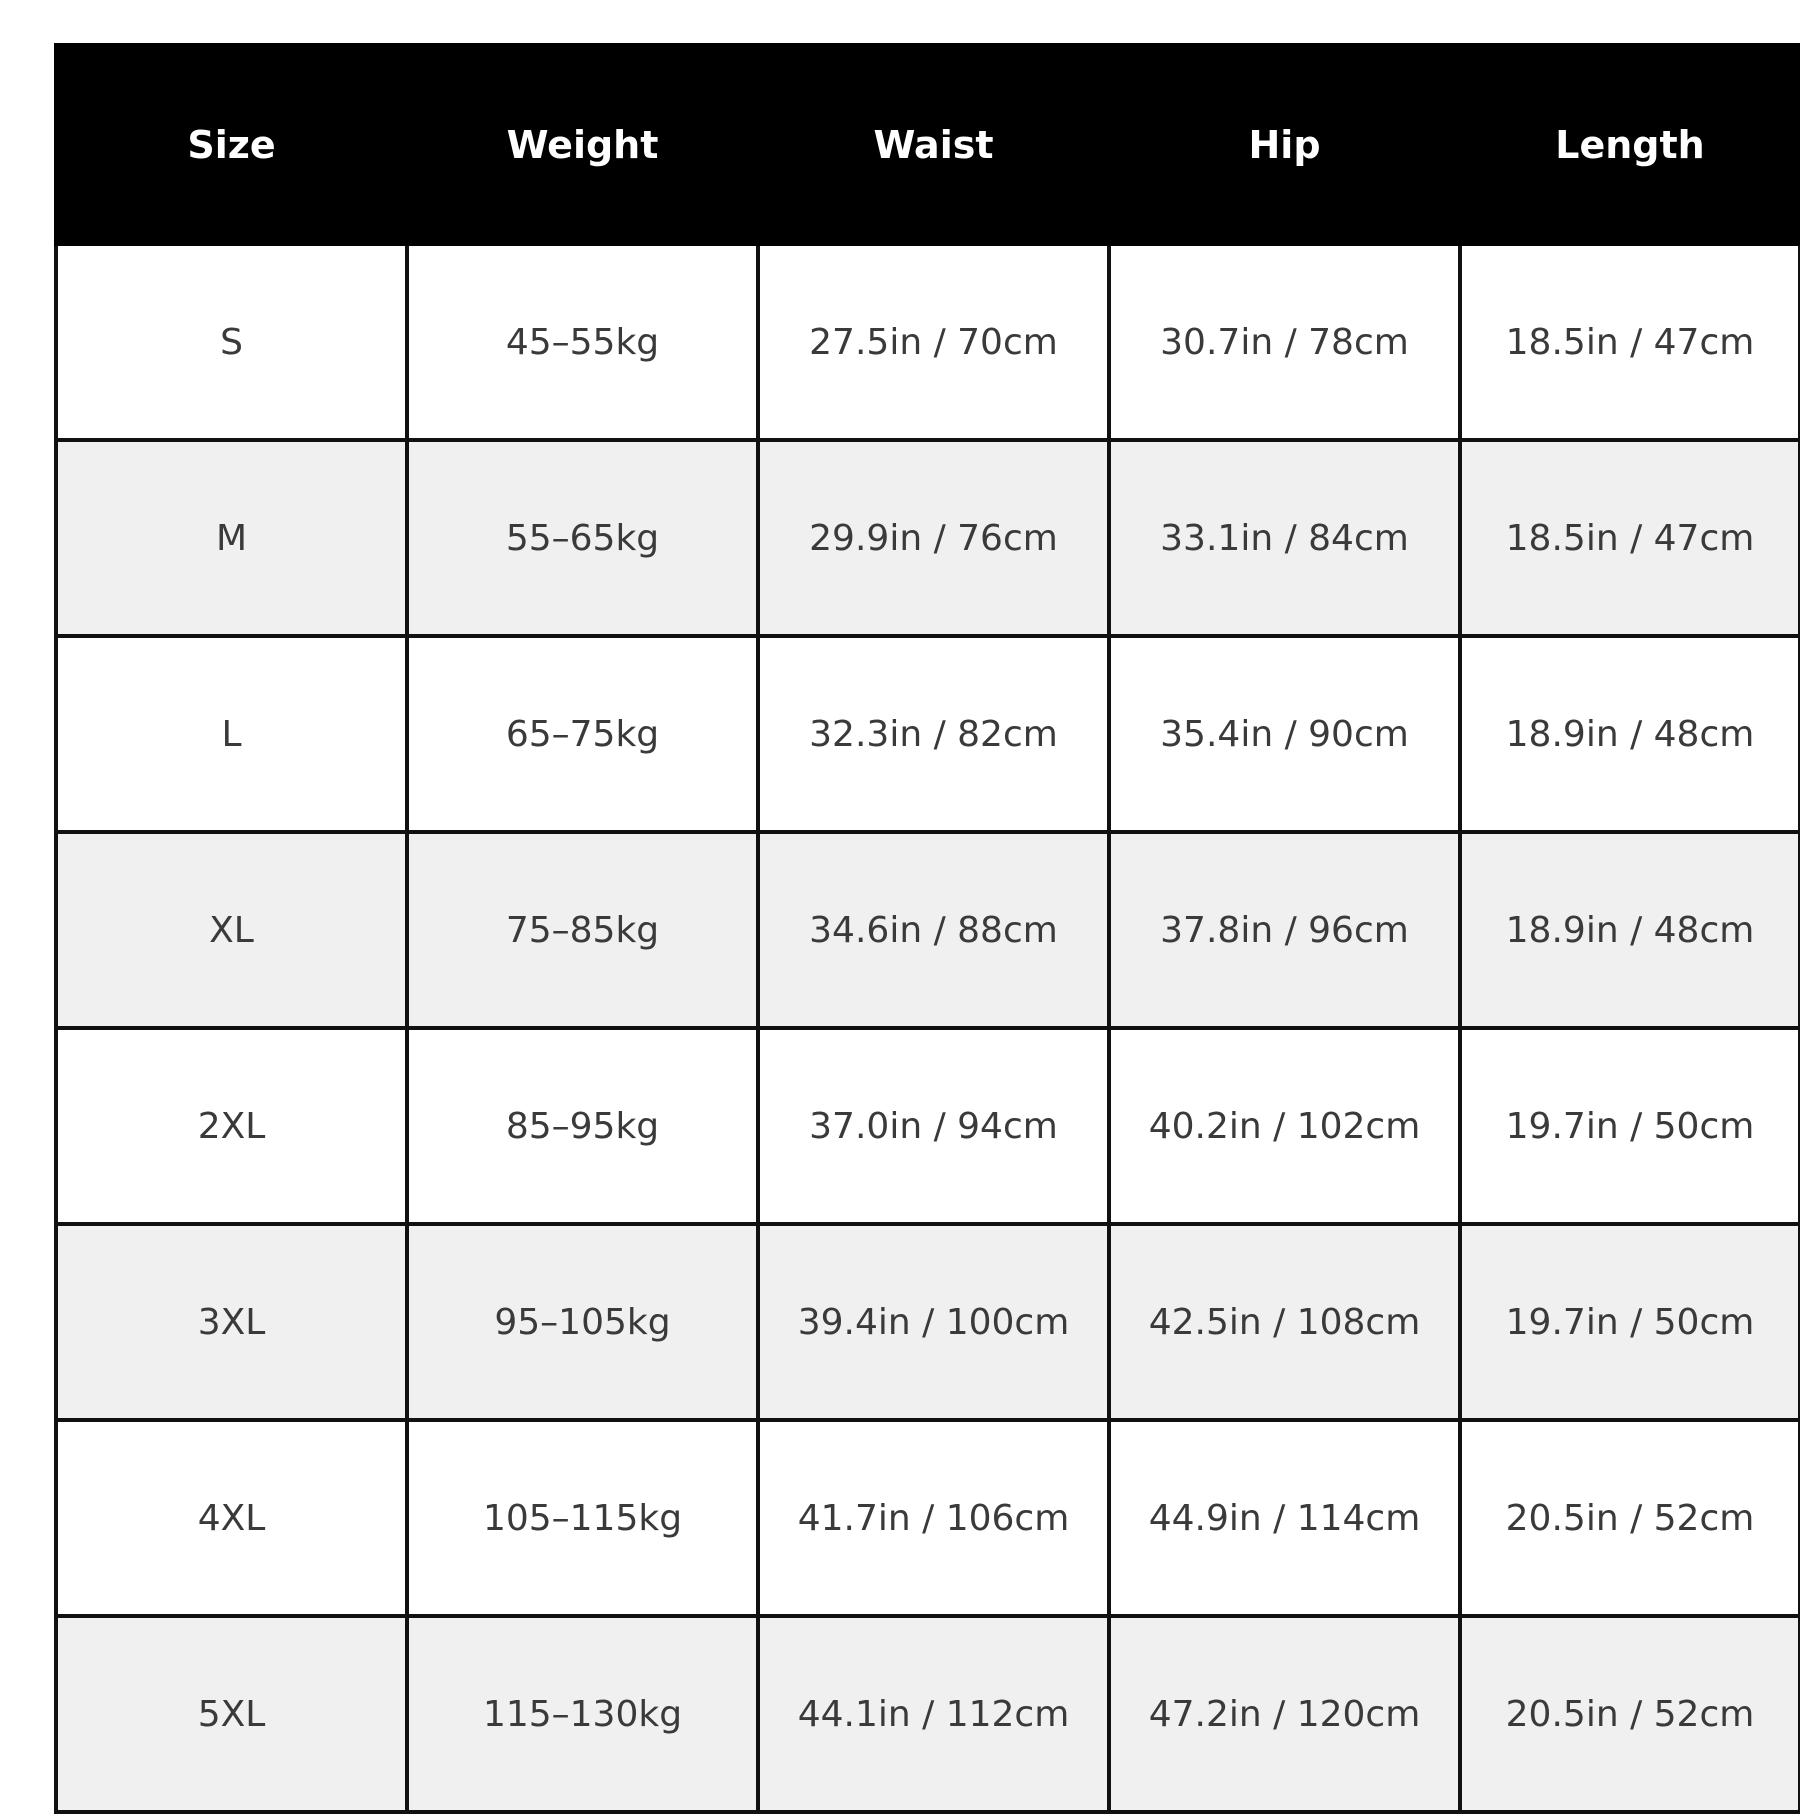 The image size is (1800, 1814). What do you see at coordinates (1284, 1714) in the screenshot?
I see `cell-hip: 47.2in / 120cm` at bounding box center [1284, 1714].